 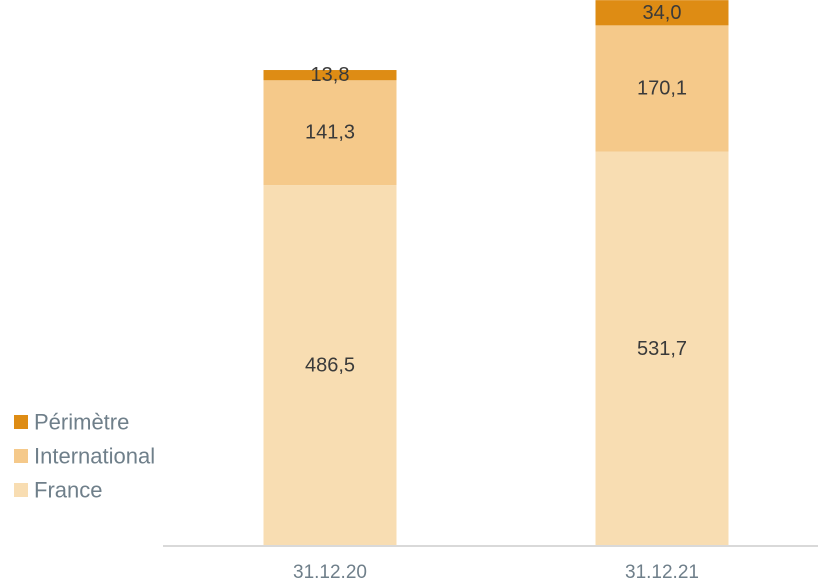 What do you see at coordinates (330, 572) in the screenshot?
I see `x-tick-label-31-12-20: 31.12.20` at bounding box center [330, 572].